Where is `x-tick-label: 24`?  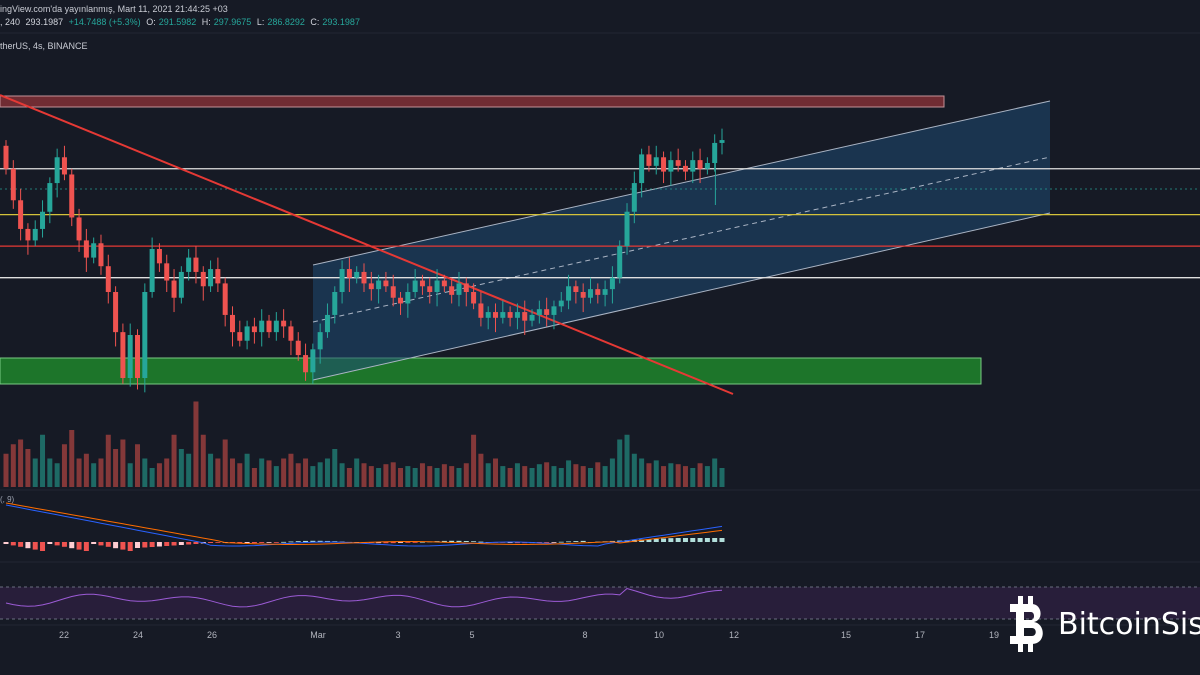 x-tick-label: 24 is located at coordinates (138, 635).